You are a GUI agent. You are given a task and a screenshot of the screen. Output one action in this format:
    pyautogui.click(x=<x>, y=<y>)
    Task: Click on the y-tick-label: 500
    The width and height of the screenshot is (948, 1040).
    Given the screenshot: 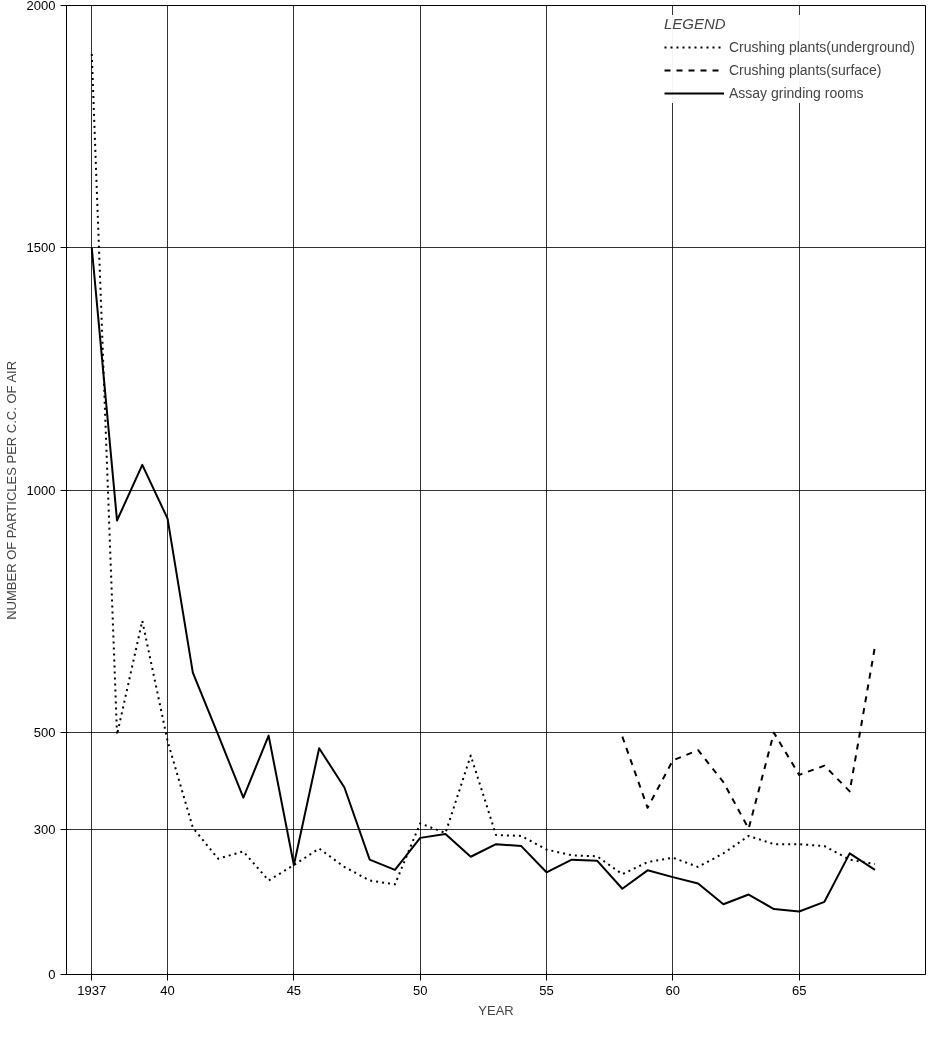 What is the action you would take?
    pyautogui.click(x=44, y=732)
    